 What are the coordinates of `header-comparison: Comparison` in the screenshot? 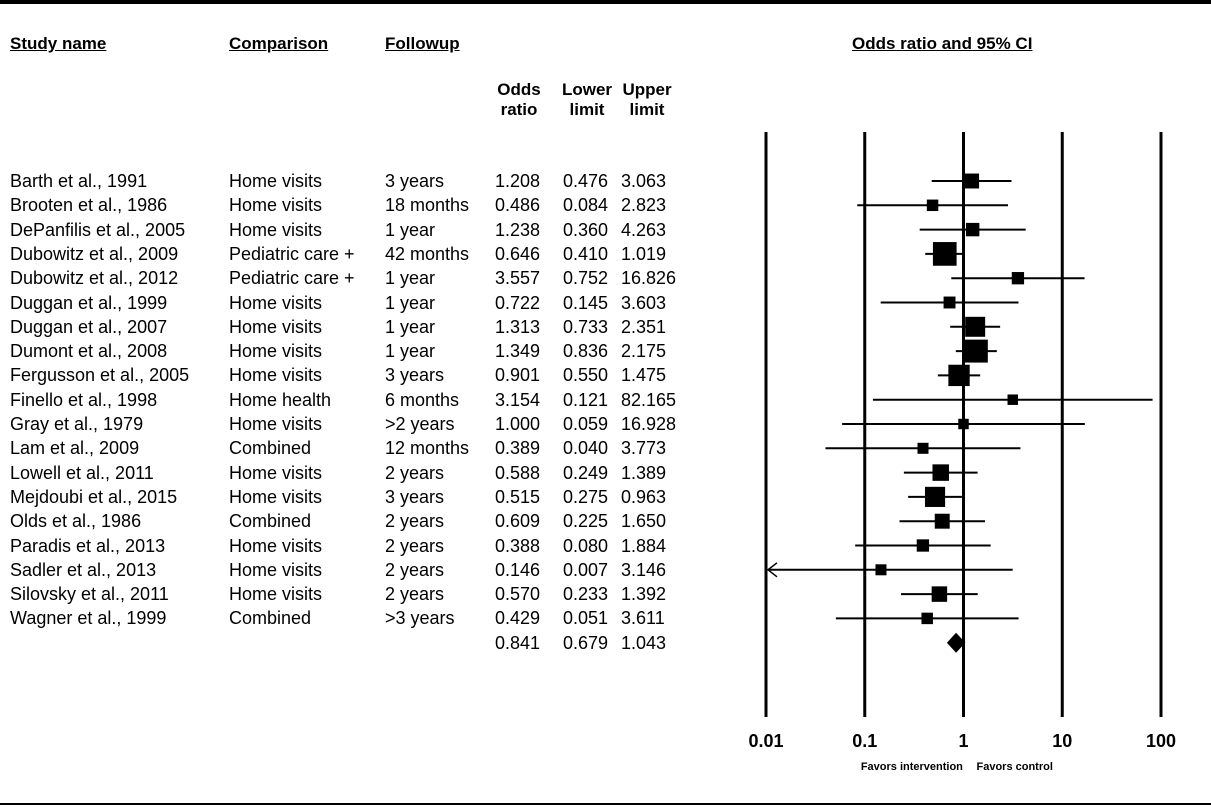 It's located at (279, 43).